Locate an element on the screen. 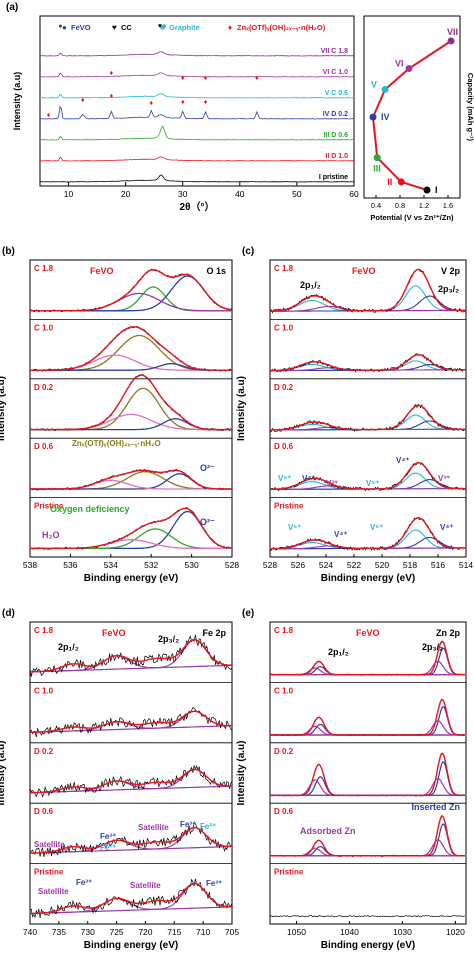 This screenshot has width=474, height=965. panel-e-row-label-3: D 0.6 is located at coordinates (284, 811).